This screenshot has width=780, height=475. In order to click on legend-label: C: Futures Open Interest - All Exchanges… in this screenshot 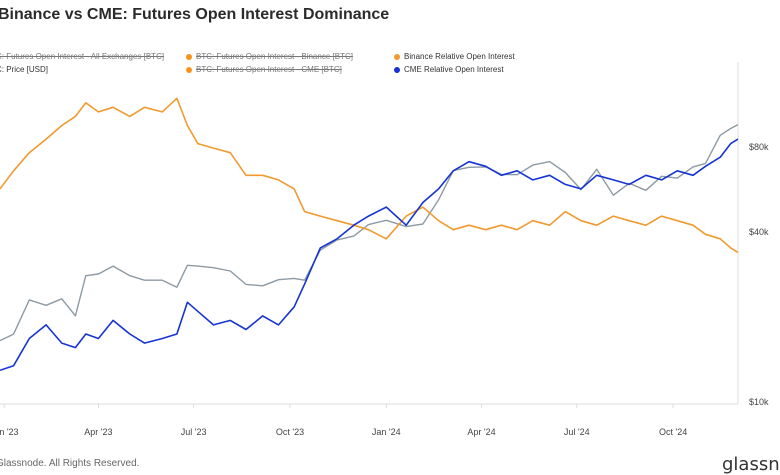, I will do `click(82, 56)`.